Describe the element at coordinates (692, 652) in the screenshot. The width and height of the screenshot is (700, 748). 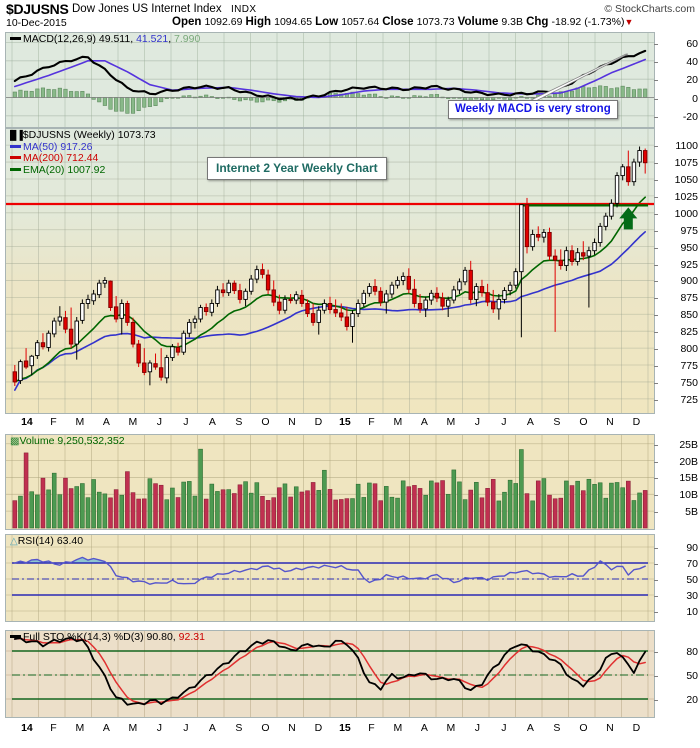
I see `axis-tick: 80` at that location.